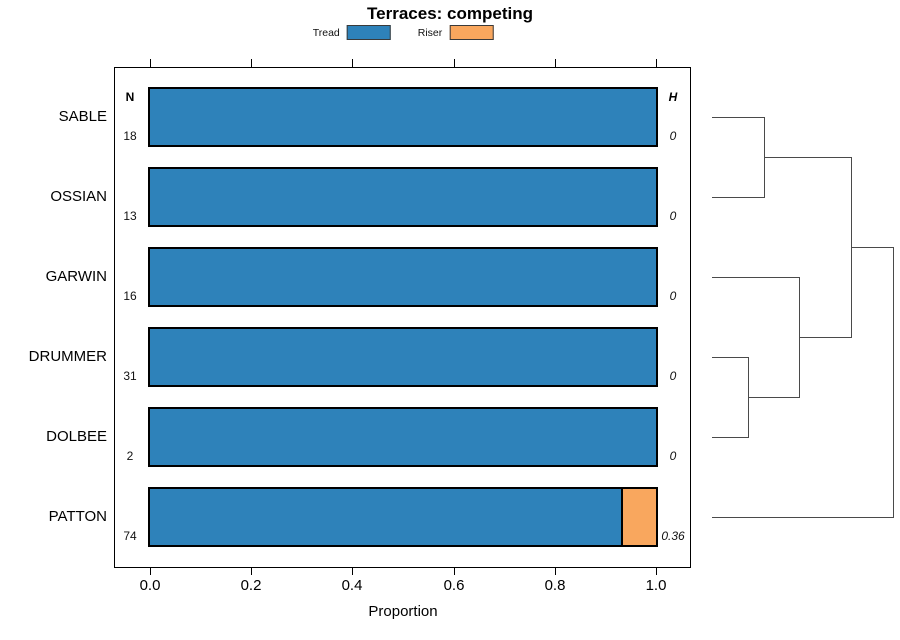 This screenshot has width=900, height=640. I want to click on n-value: 18, so click(130, 136).